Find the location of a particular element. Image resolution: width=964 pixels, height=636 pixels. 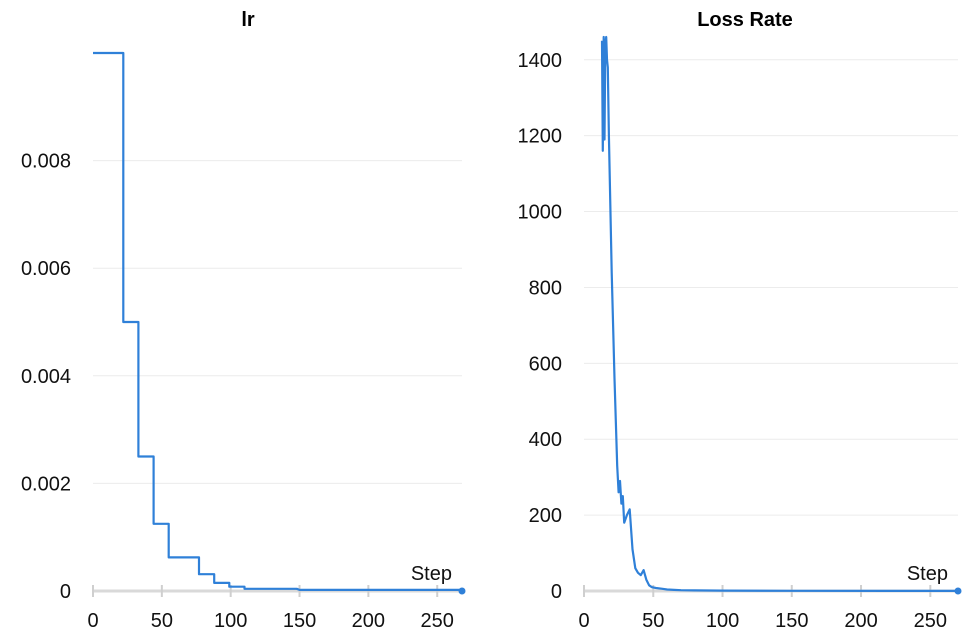

loss-rate-y-tick-label: 800 is located at coordinates (545, 288).